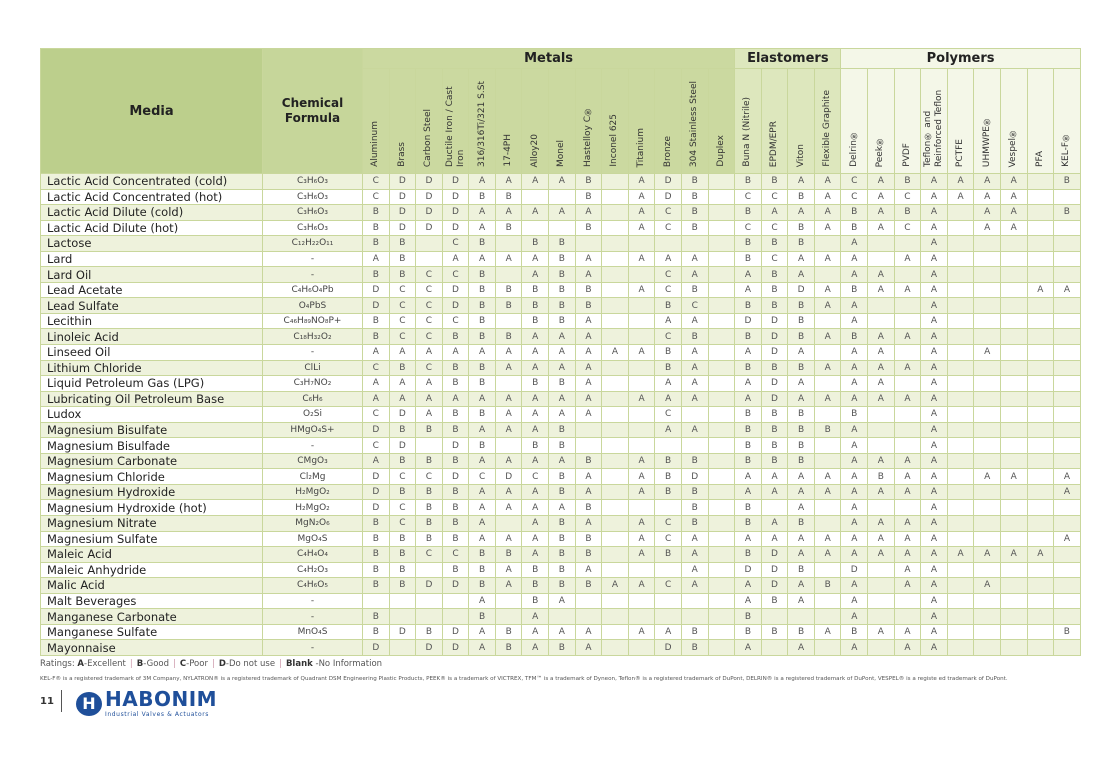 The image size is (1116, 771). What do you see at coordinates (960, 58) in the screenshot?
I see `group-header-polymers: Polymers` at bounding box center [960, 58].